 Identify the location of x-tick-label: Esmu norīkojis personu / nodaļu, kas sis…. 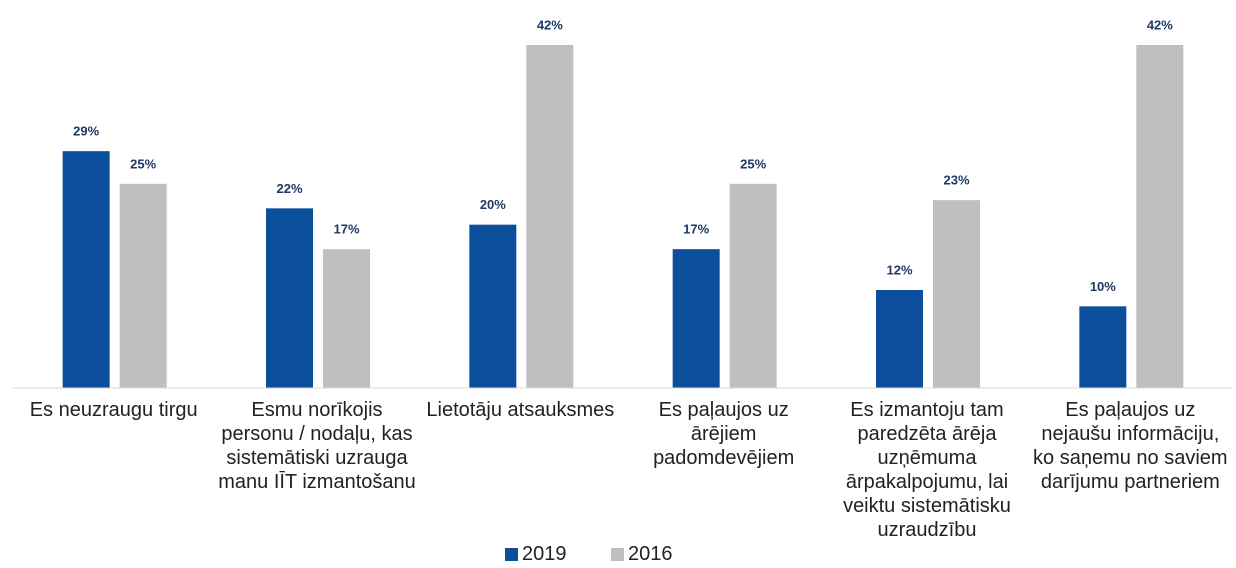
(317, 446).